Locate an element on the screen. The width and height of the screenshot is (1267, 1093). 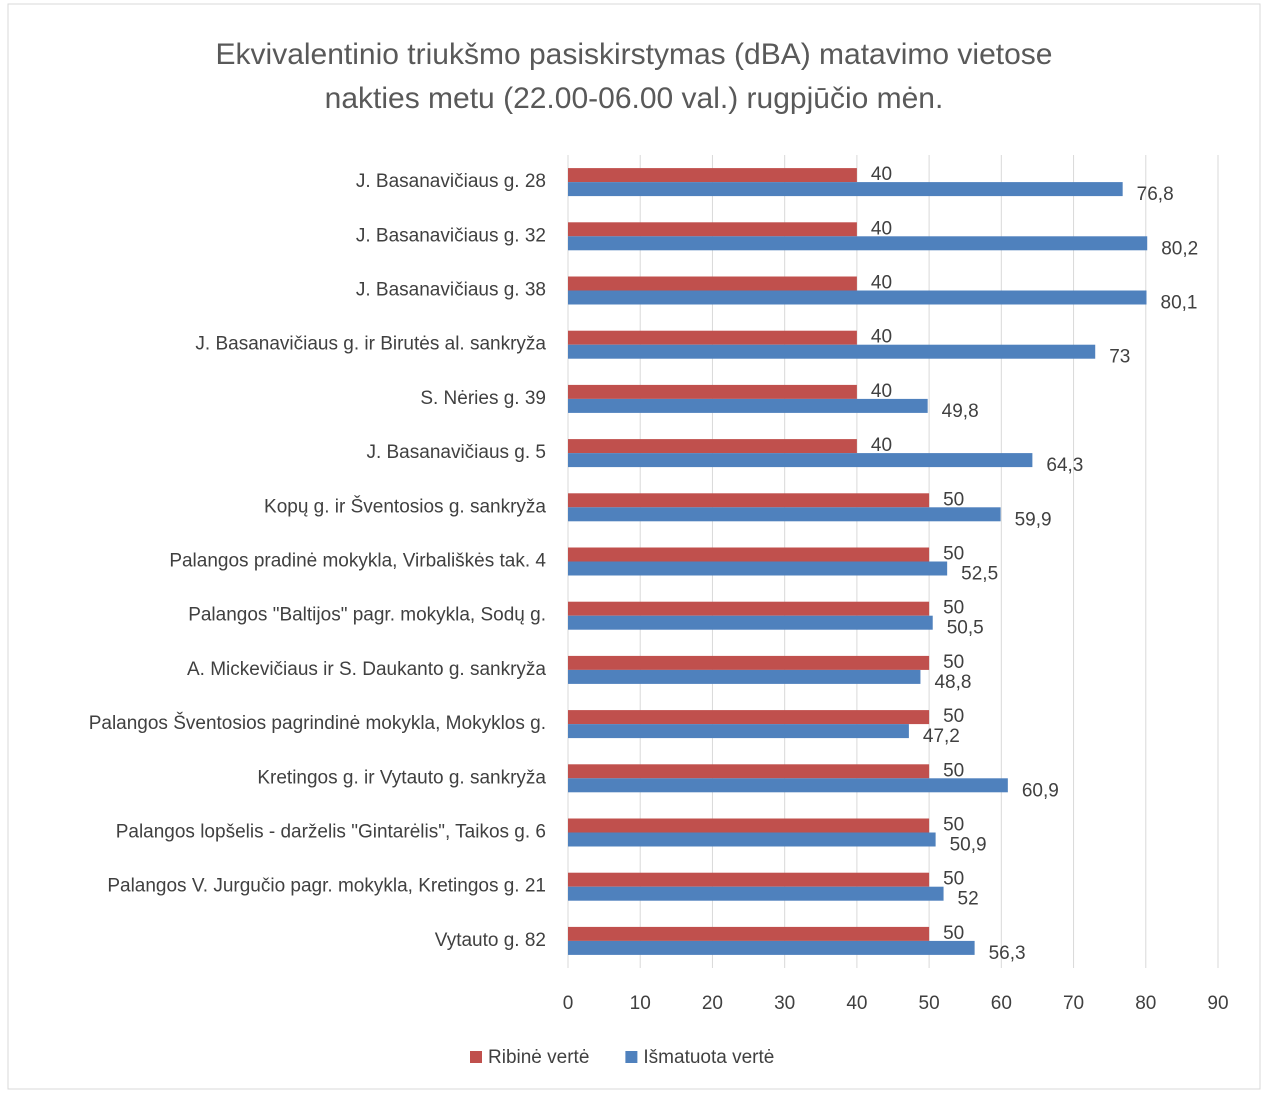
data-label: 52,5 is located at coordinates (979, 574).